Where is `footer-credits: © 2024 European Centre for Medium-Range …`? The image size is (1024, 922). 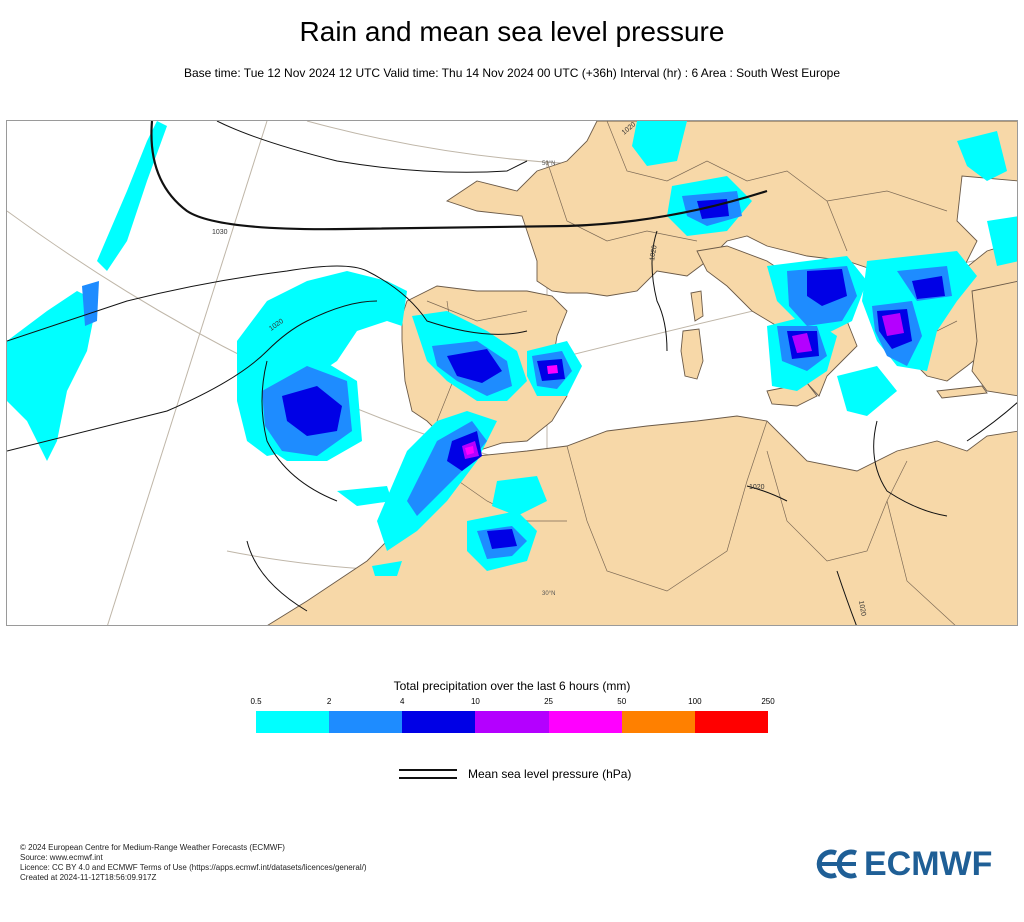 footer-credits: © 2024 European Centre for Medium-Range … is located at coordinates (193, 863).